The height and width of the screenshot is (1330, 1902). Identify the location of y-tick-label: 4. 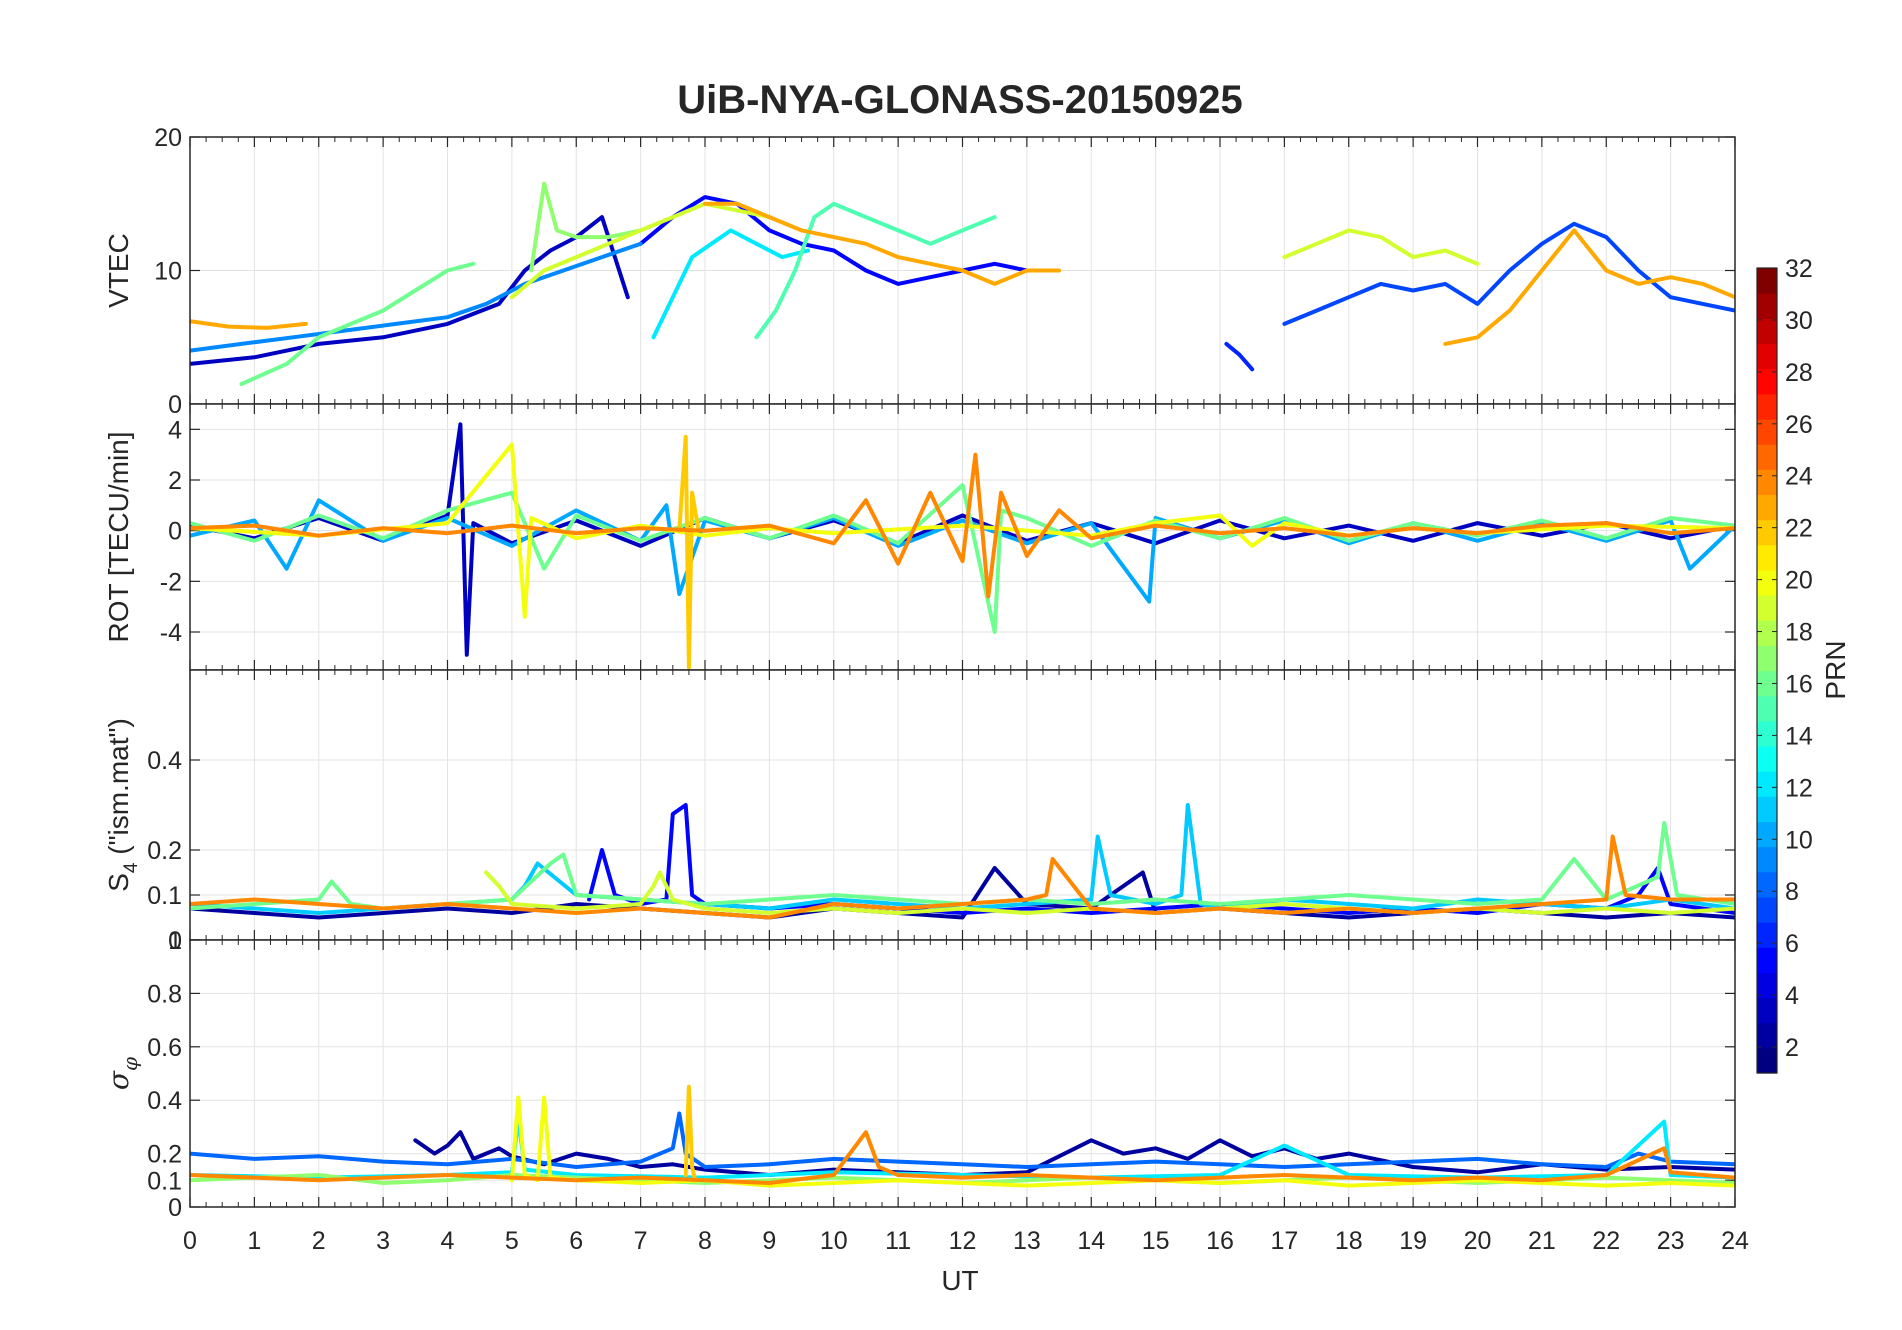
(175, 430).